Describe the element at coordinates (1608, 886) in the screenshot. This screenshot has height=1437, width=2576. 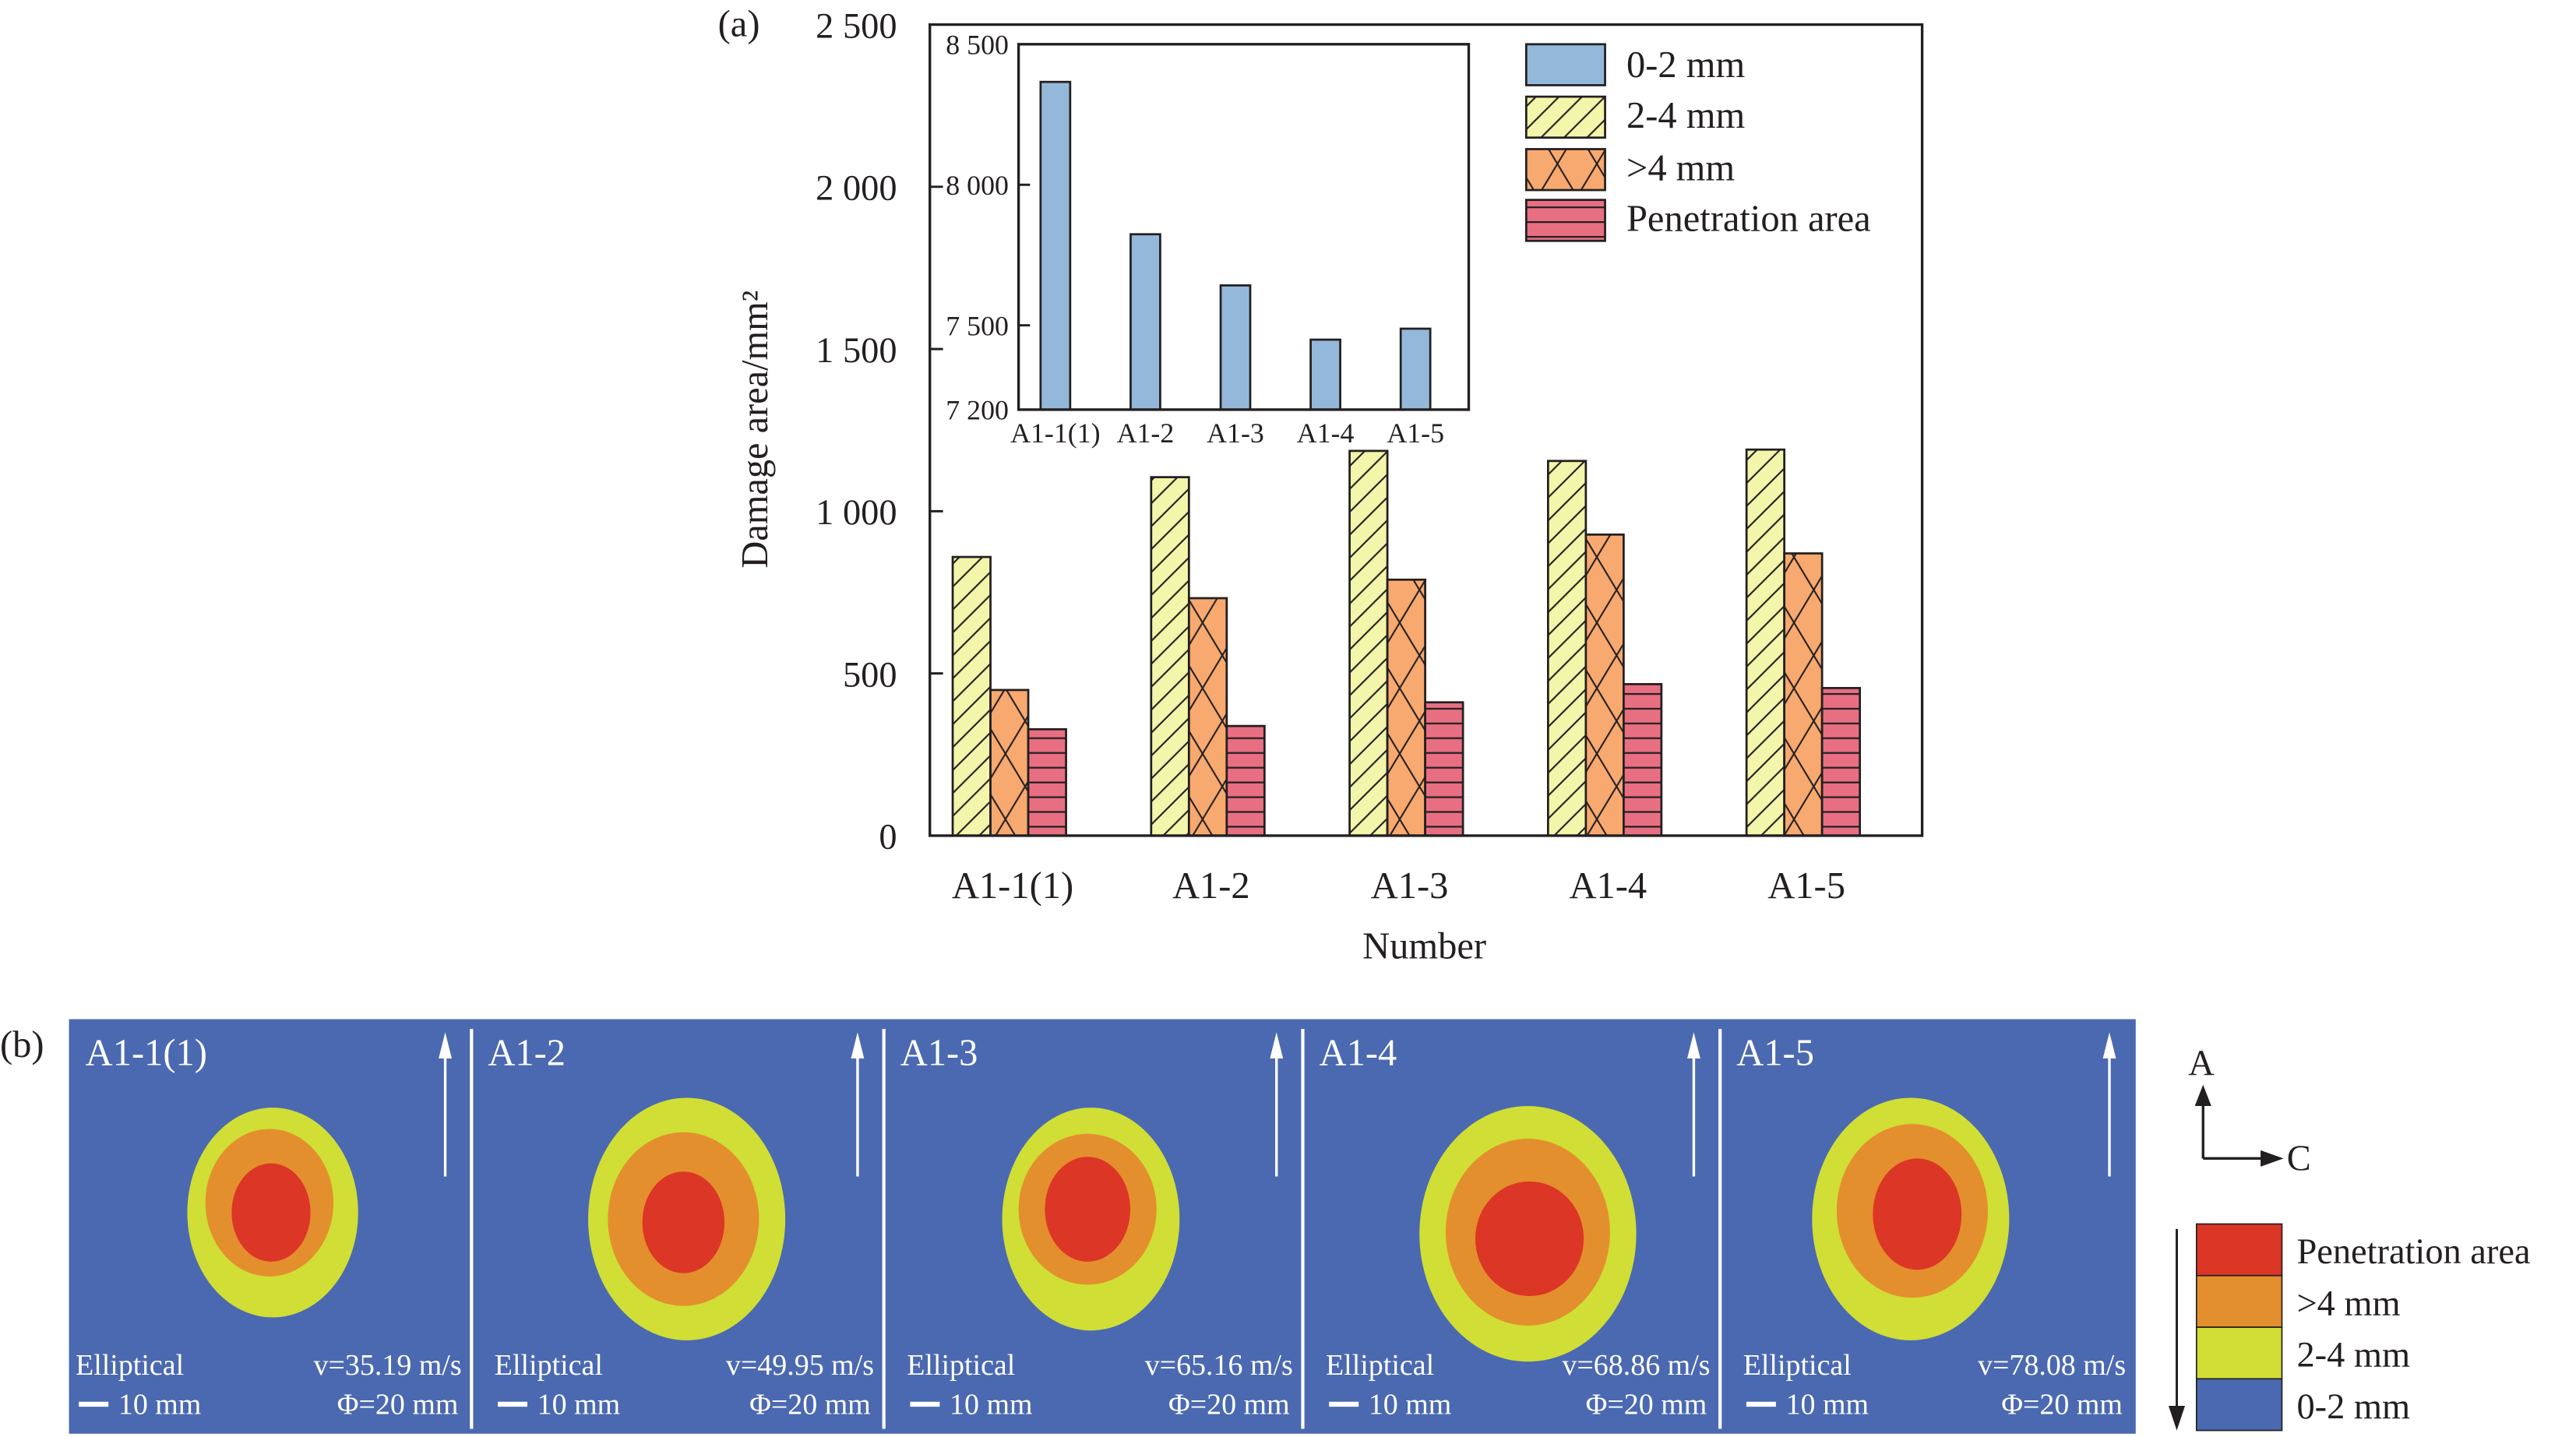
I see `x-tick-label: A1-4` at that location.